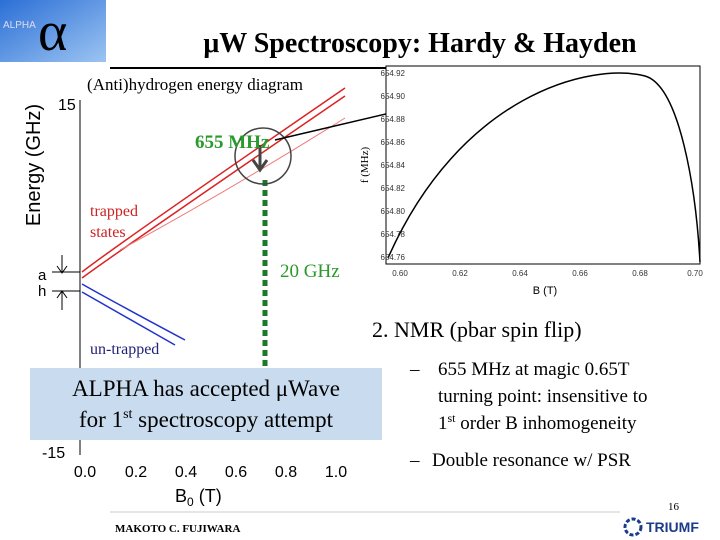  Describe the element at coordinates (67, 105) in the screenshot. I see `y-tick: 15` at that location.